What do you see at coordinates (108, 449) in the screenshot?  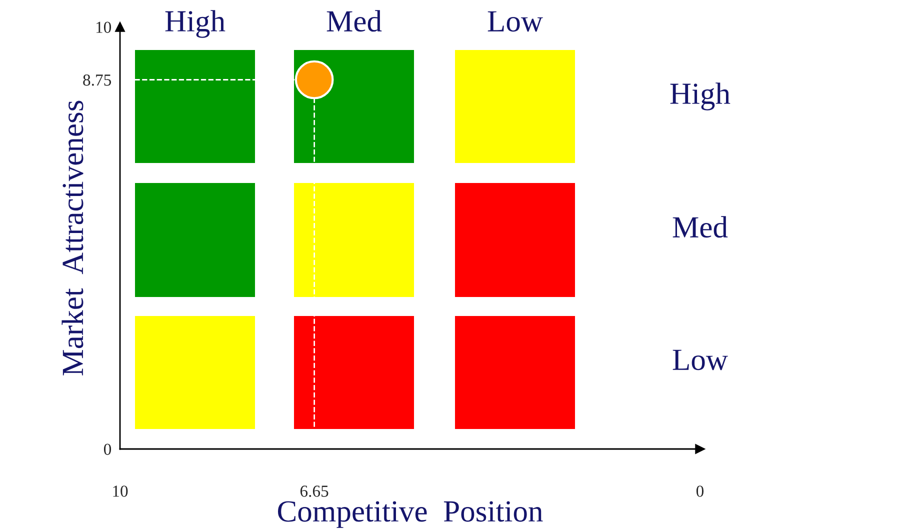 I see `y-tick-label: 0` at bounding box center [108, 449].